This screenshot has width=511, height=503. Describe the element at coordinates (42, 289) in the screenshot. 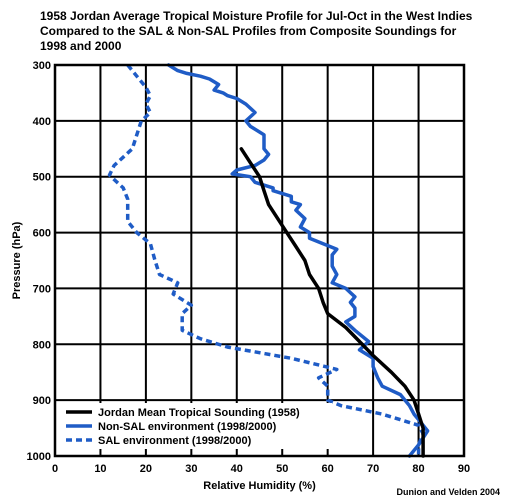

I see `y-tick-label: 700` at that location.